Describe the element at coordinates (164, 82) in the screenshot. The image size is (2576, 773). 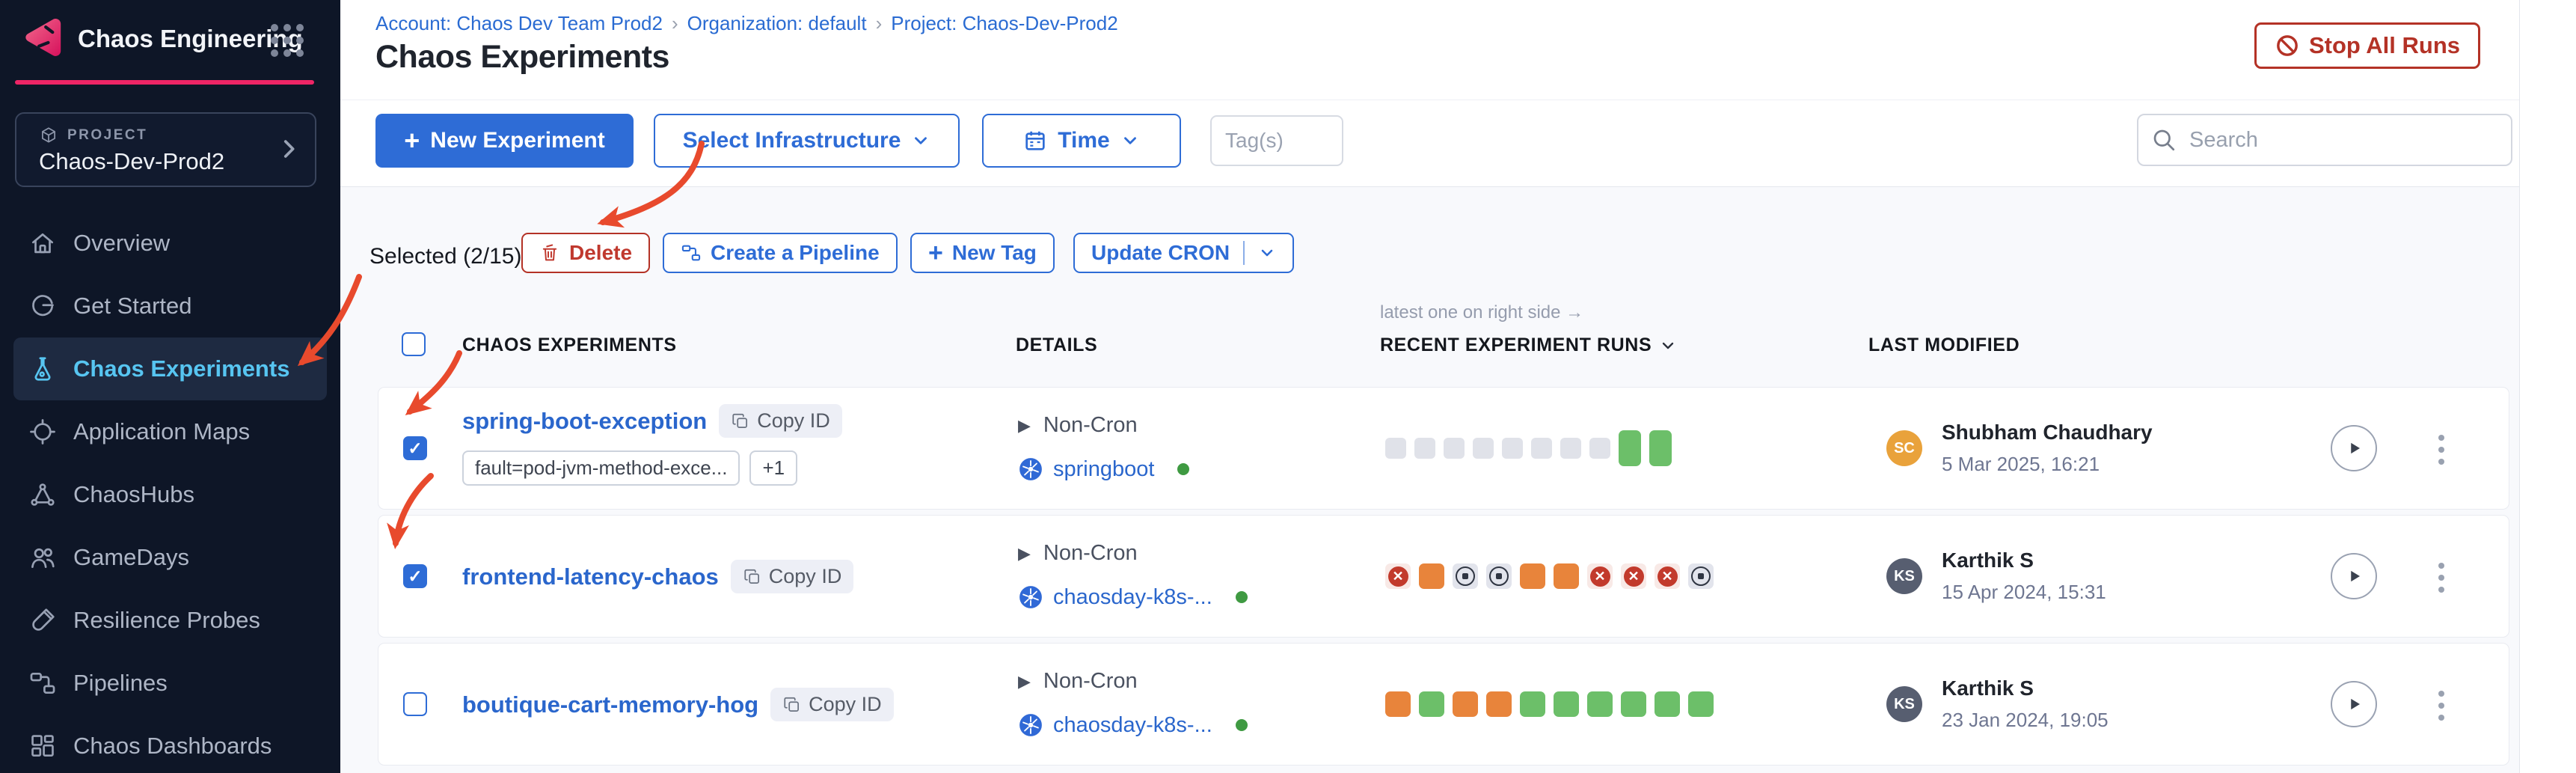
I see `brand-divider` at that location.